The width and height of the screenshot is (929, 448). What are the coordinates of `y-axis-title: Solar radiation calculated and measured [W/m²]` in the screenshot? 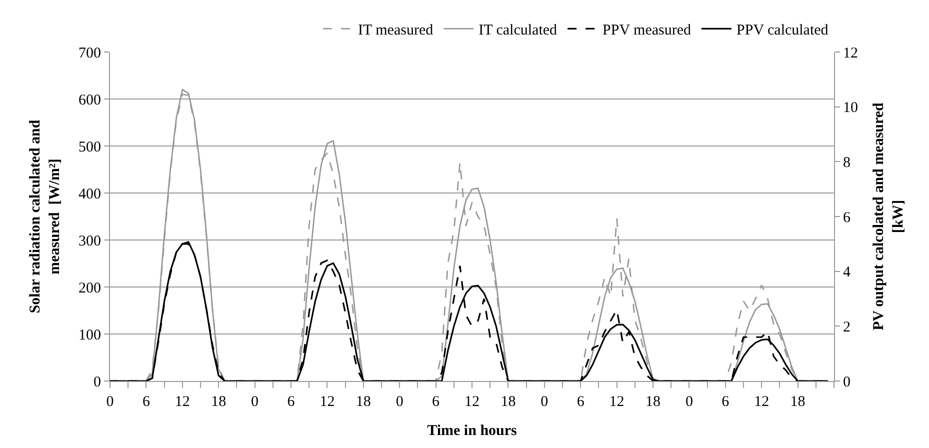 It's located at (45, 216).